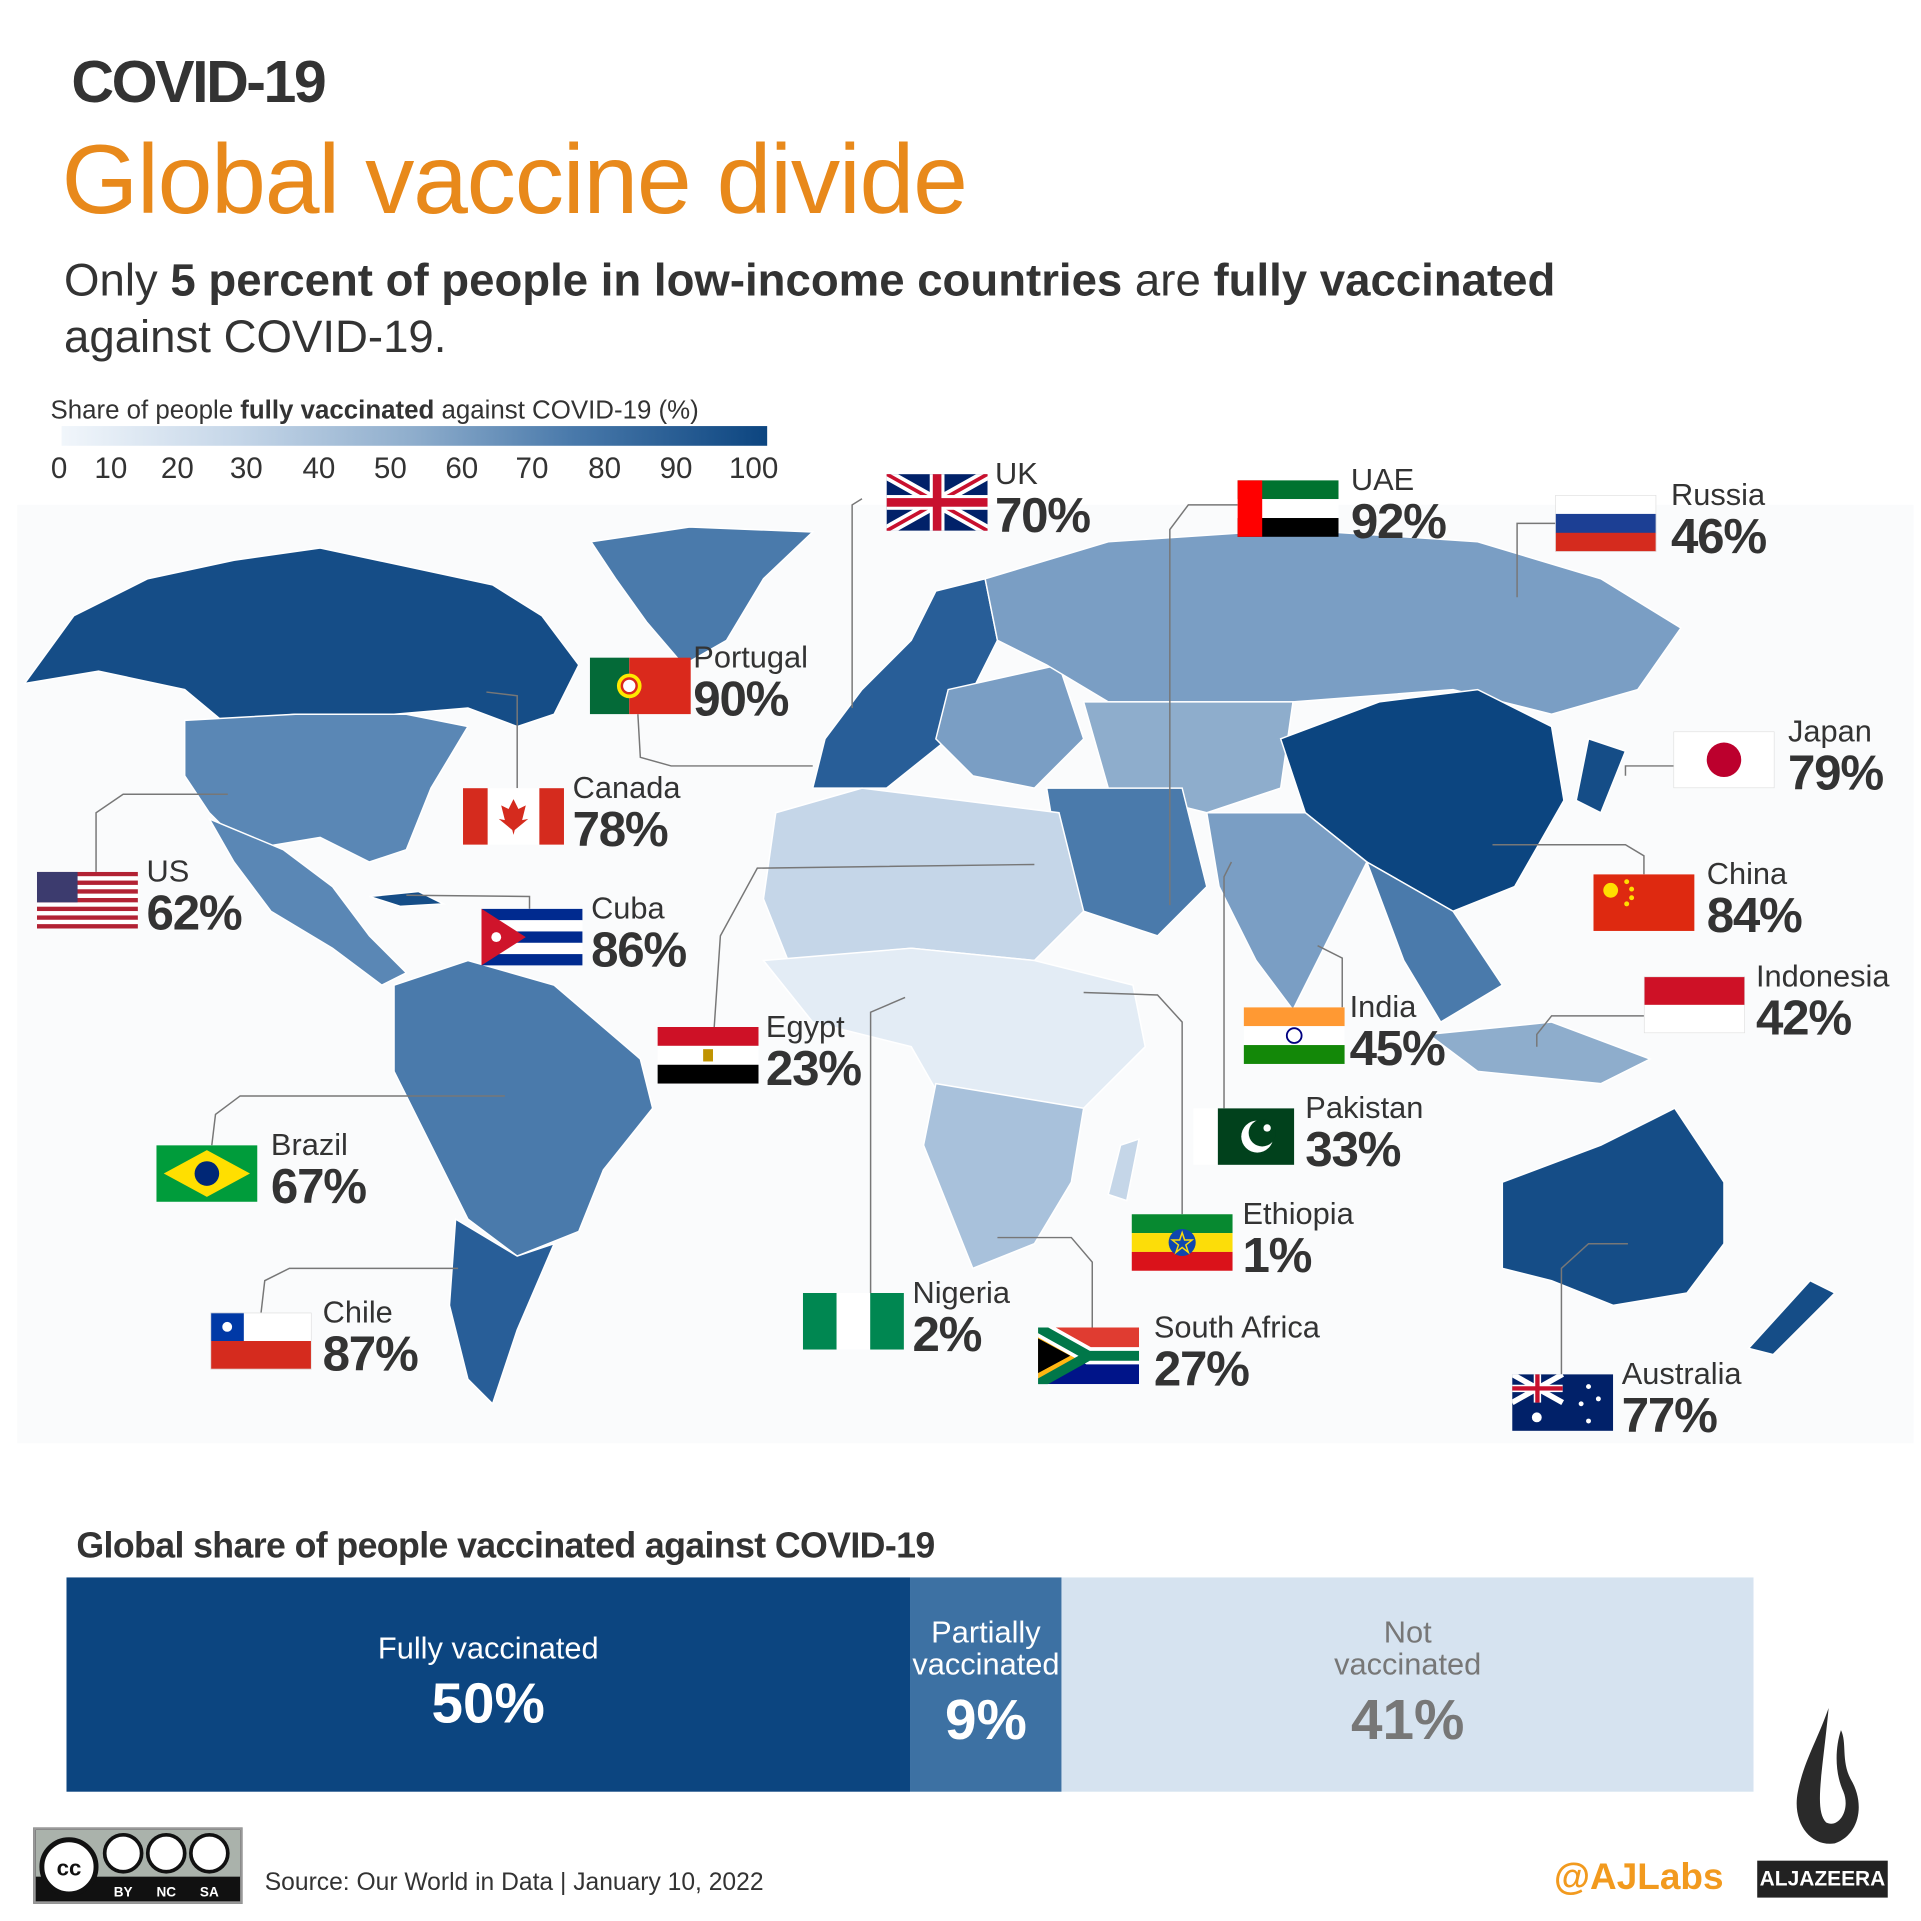  Describe the element at coordinates (1822, 1879) in the screenshot. I see `aljazeera-wordmark: ALJAZEERA` at that location.